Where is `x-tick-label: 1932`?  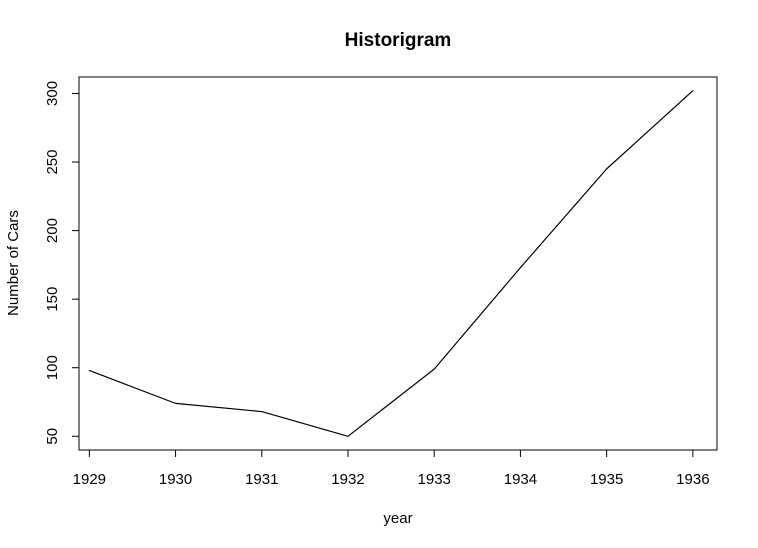 x-tick-label: 1932 is located at coordinates (347, 479).